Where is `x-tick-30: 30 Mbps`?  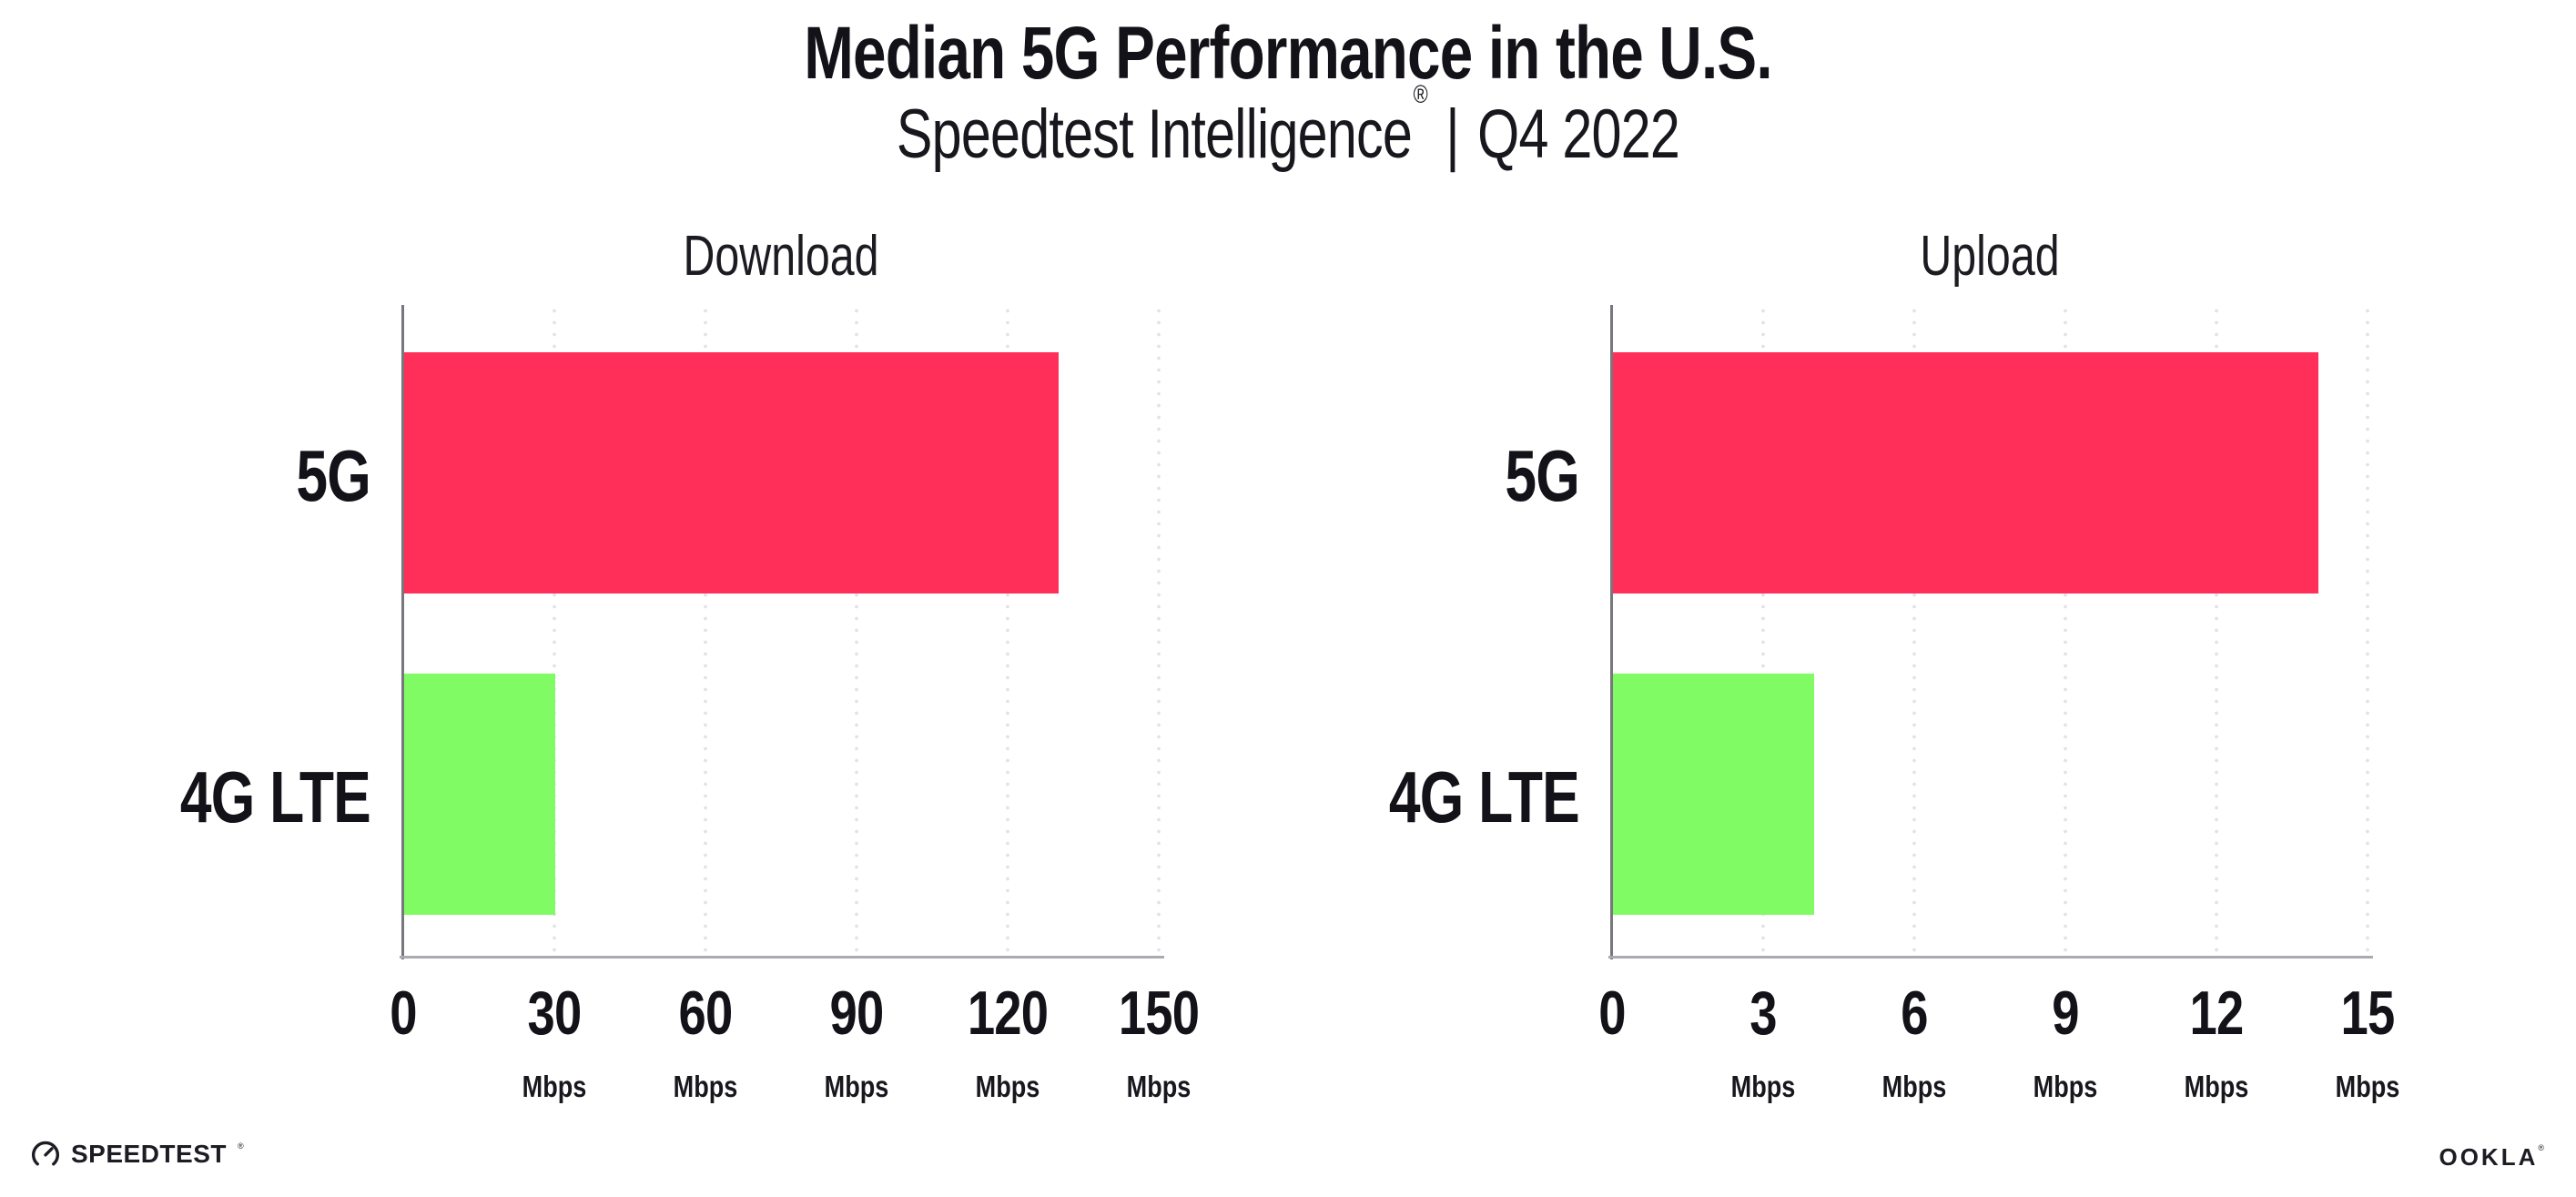 x-tick-30: 30 Mbps is located at coordinates (554, 1041).